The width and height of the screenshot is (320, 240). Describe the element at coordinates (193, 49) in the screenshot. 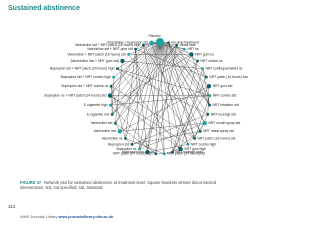

I see `node-label: NRT ns` at that location.